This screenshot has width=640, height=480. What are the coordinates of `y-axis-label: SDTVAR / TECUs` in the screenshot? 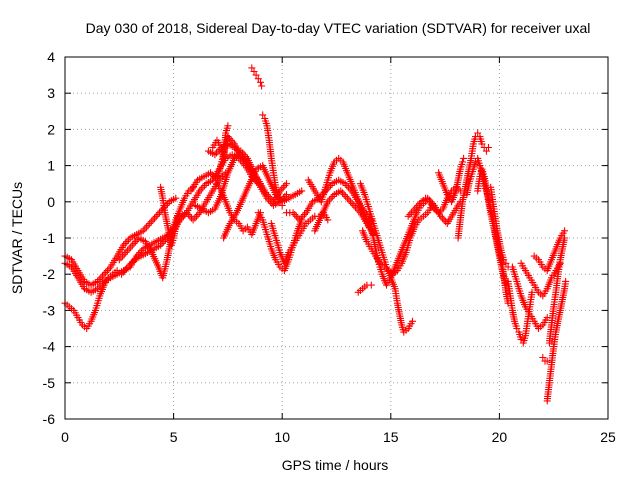 It's located at (17, 238).